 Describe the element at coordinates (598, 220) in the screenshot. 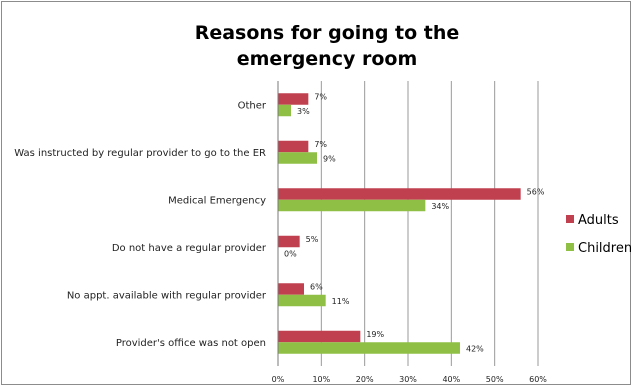

I see `legend-label-adults: Adults` at that location.